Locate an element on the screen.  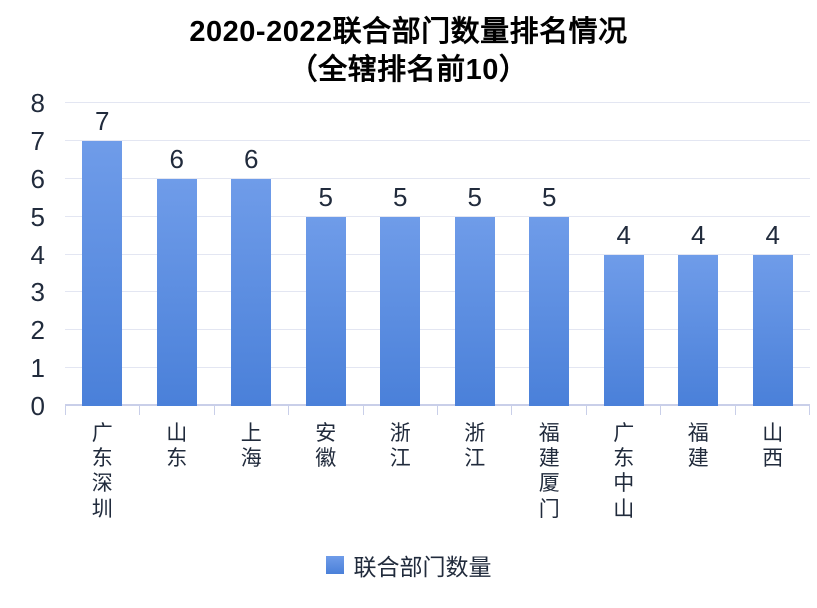
y-tick-label: 2 is located at coordinates (37, 330).